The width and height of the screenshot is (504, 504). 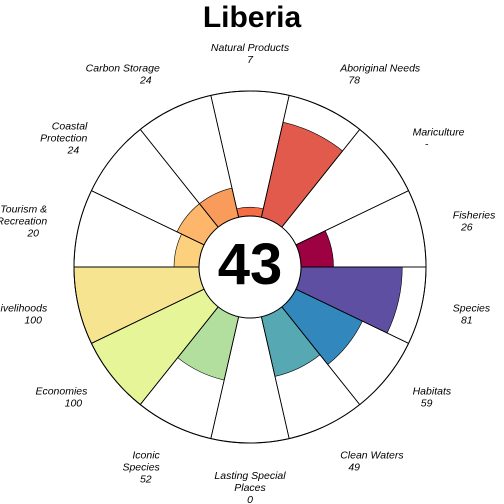 What do you see at coordinates (474, 222) in the screenshot?
I see `petal-label: Fisheries 26` at bounding box center [474, 222].